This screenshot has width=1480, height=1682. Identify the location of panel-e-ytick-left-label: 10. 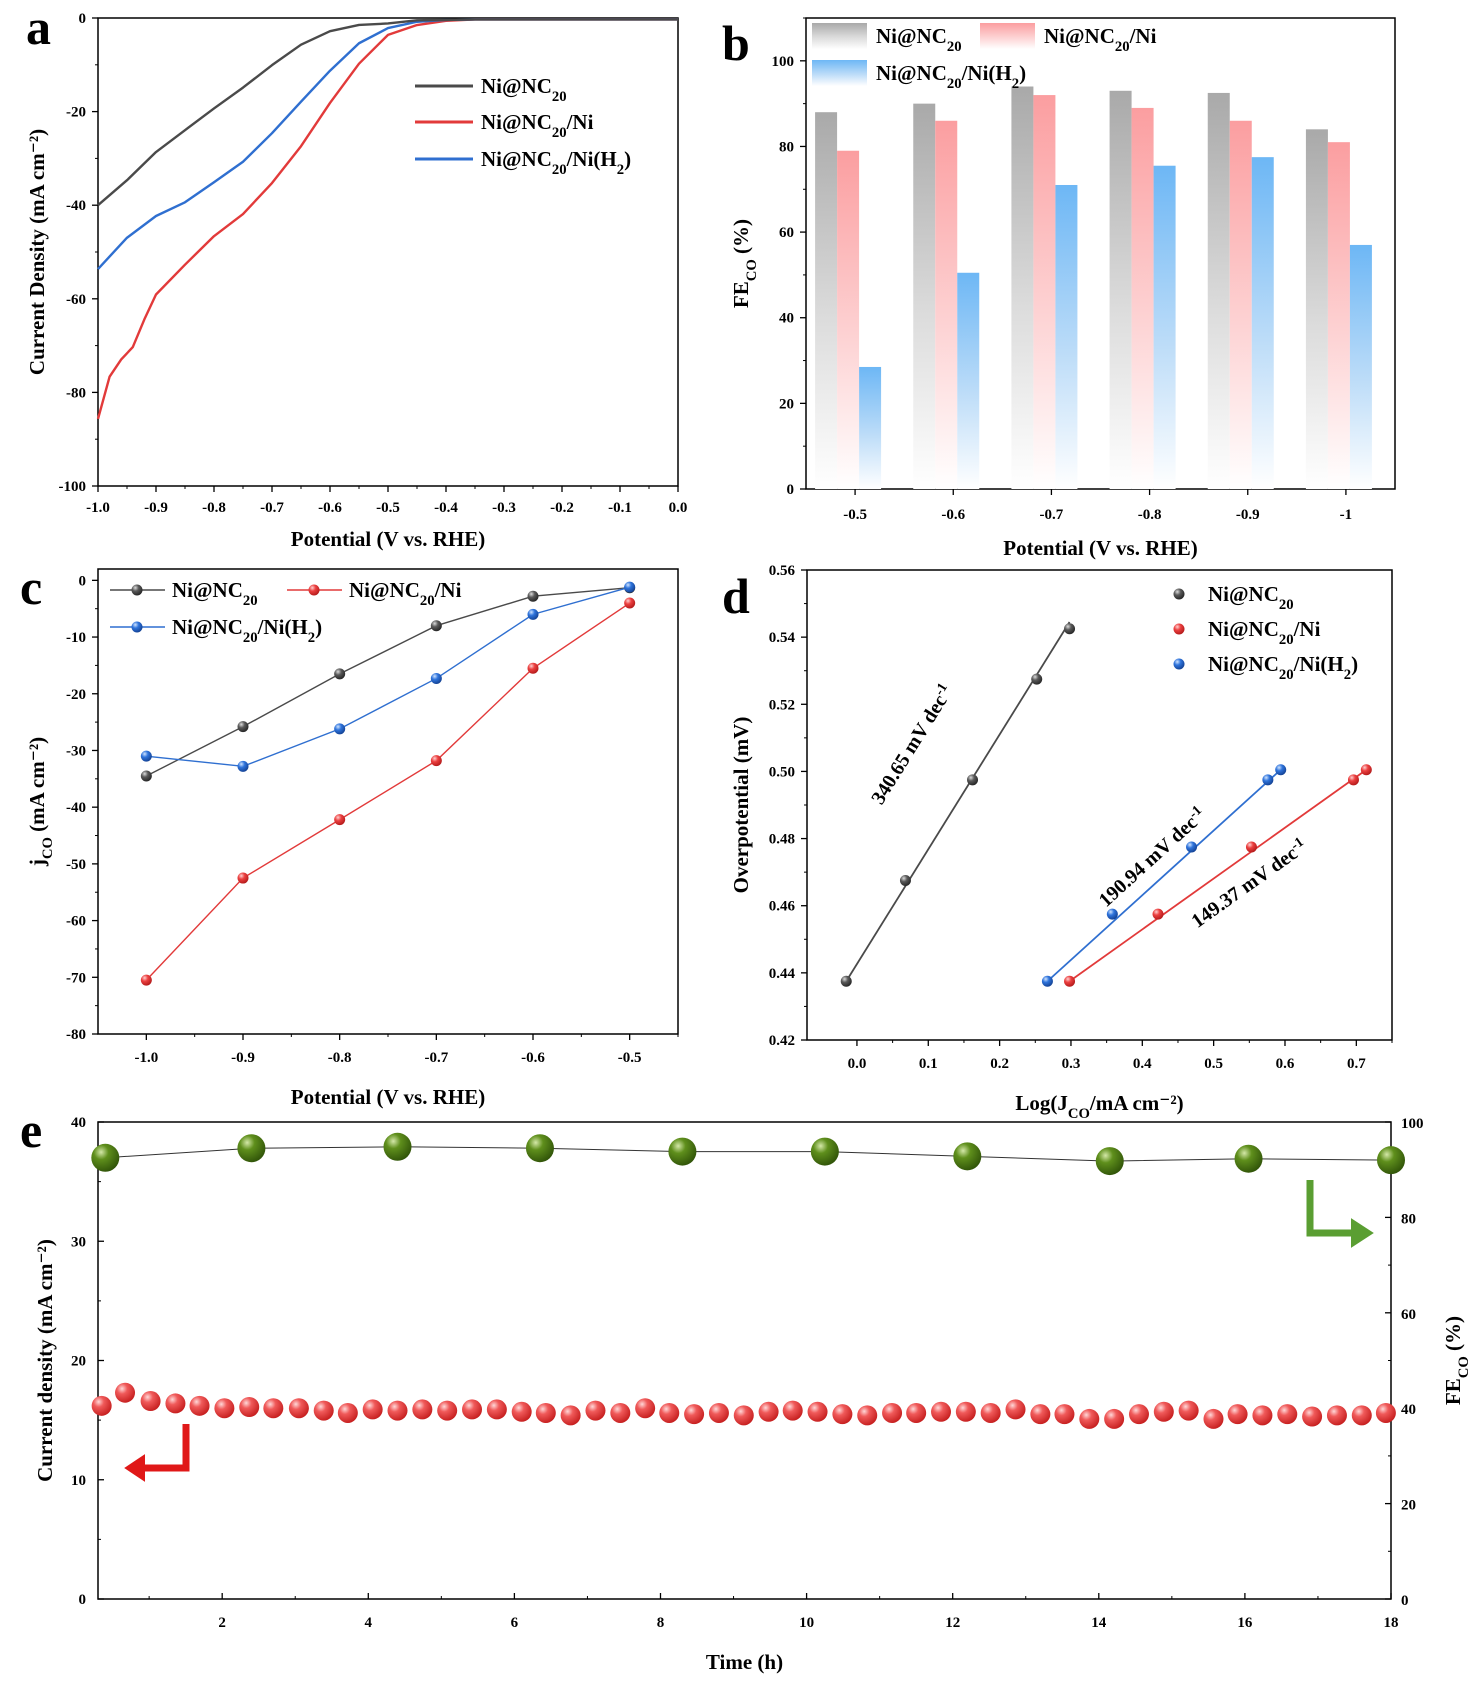
(78, 1481).